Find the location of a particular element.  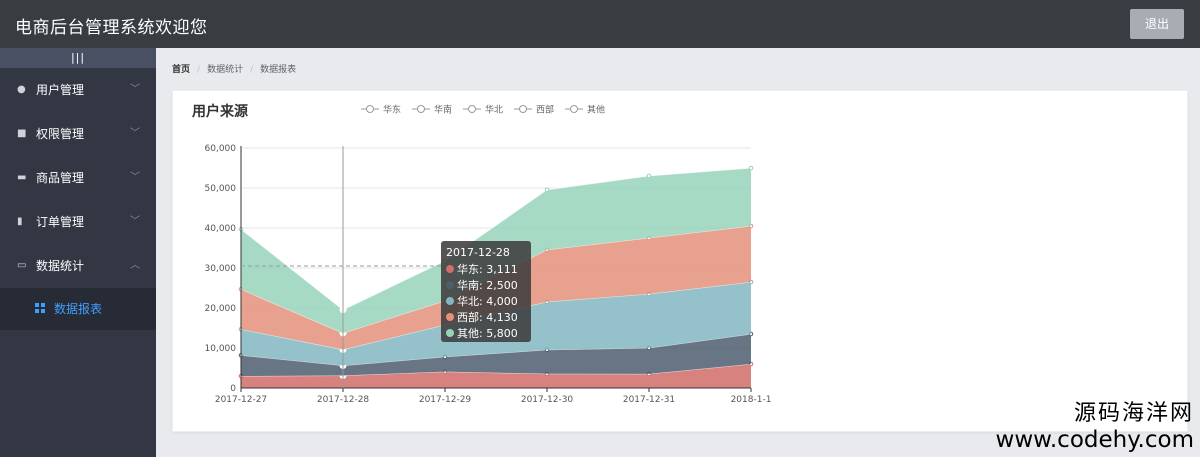

tooltip-row: 华东: 3,111 is located at coordinates (487, 269).